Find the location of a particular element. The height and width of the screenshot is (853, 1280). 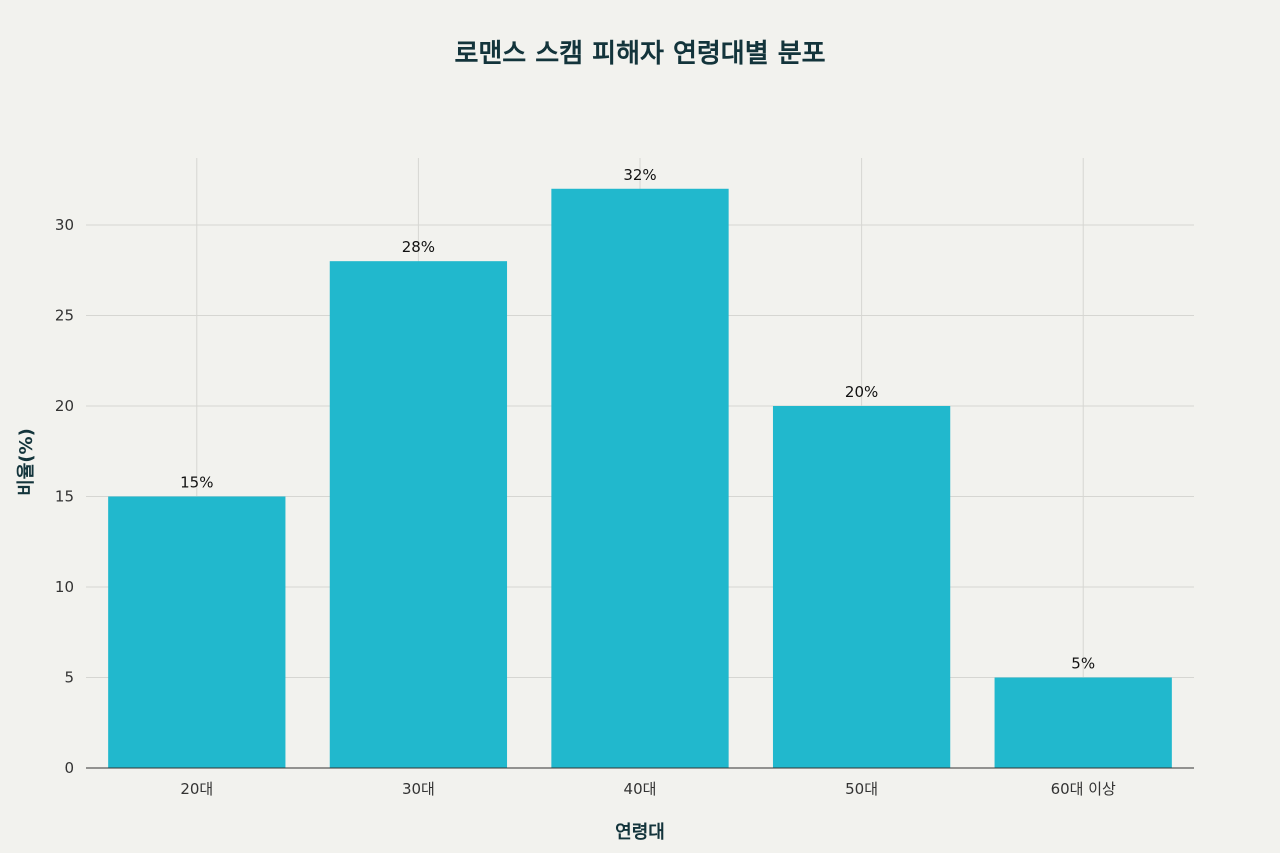

x-axis-ticks: 20대 30대 40대 50대 60대 이상 is located at coordinates (648, 789).